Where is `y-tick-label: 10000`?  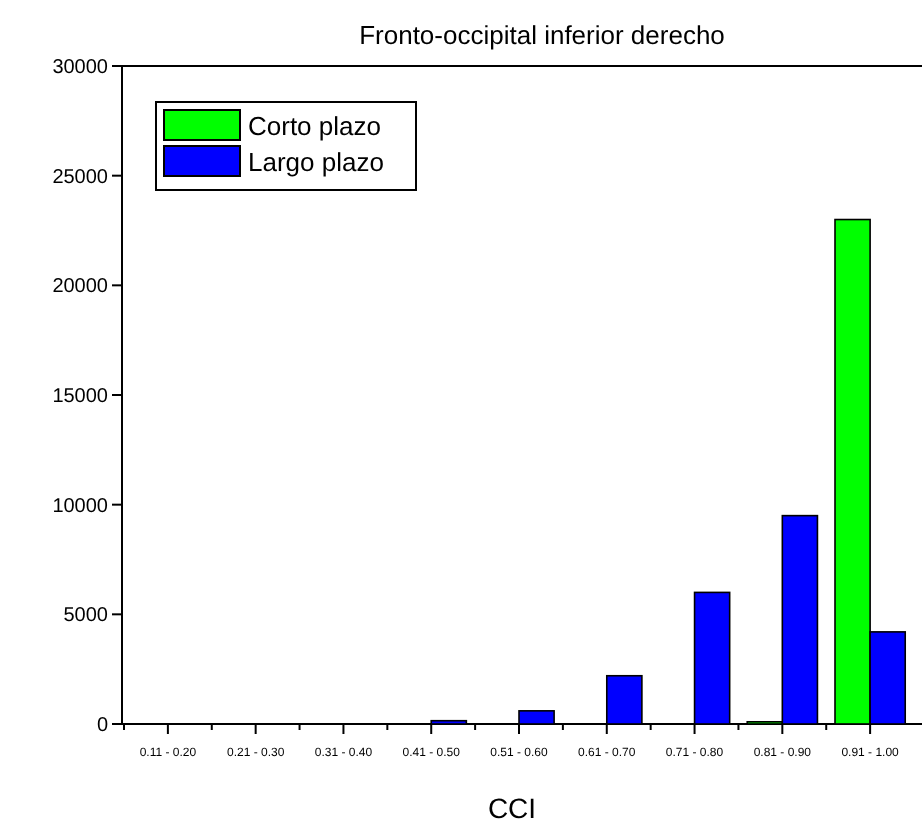 y-tick-label: 10000 is located at coordinates (80, 506).